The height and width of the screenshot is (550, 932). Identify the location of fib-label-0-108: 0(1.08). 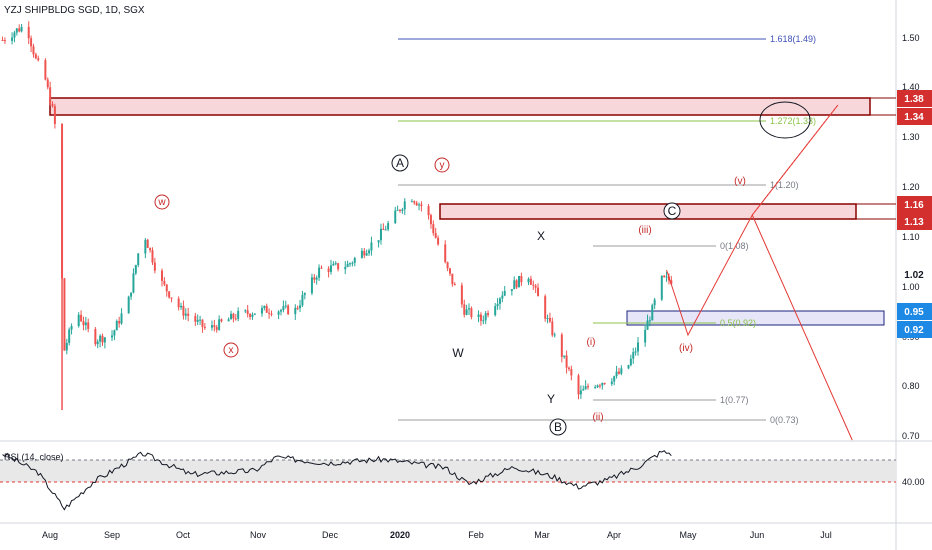
(734, 246).